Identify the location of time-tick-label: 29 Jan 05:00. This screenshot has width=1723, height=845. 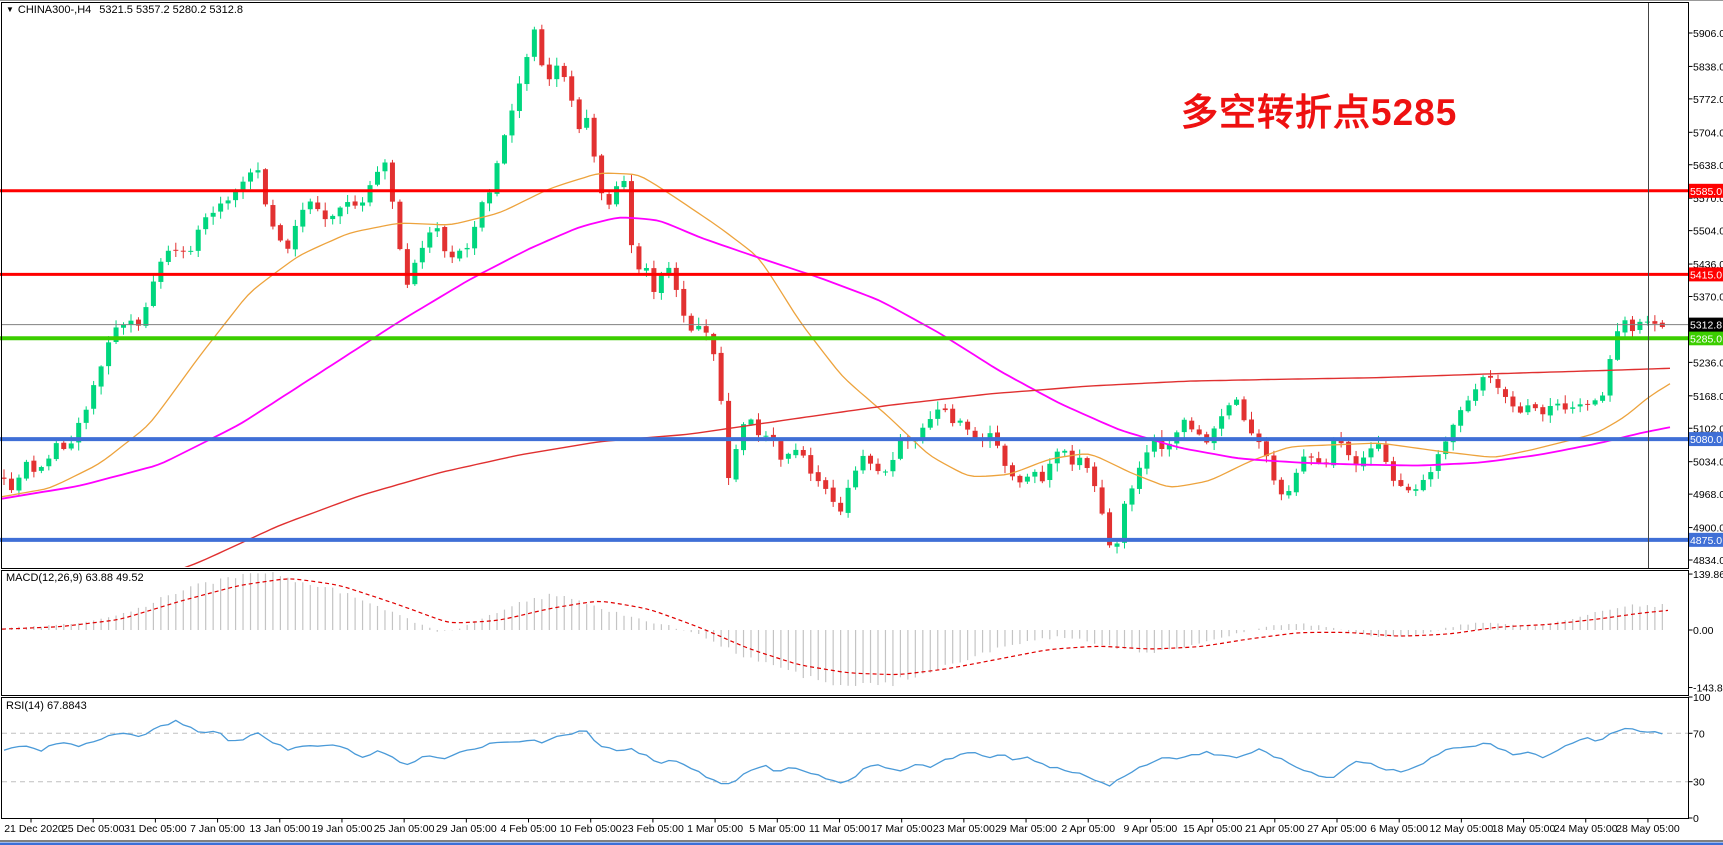
(466, 829).